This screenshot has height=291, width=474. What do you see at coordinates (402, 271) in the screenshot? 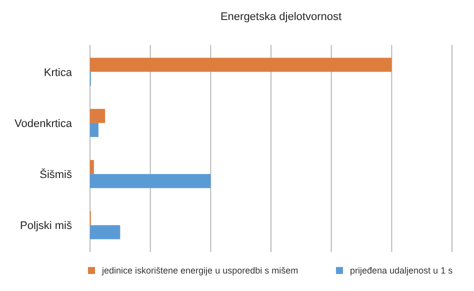
I see `legend-label: prijeđena udaljenost u 1 s` at bounding box center [402, 271].